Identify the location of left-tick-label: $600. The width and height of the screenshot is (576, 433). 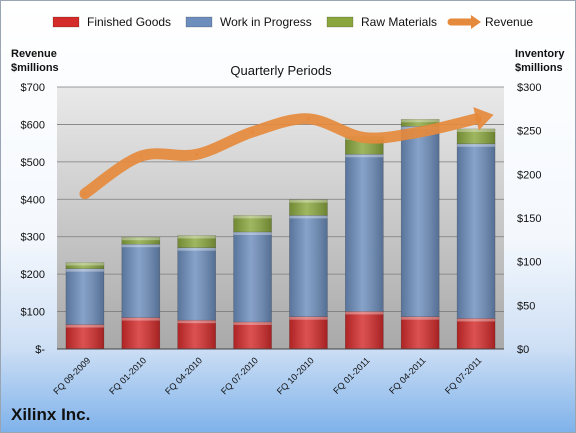
(33, 125).